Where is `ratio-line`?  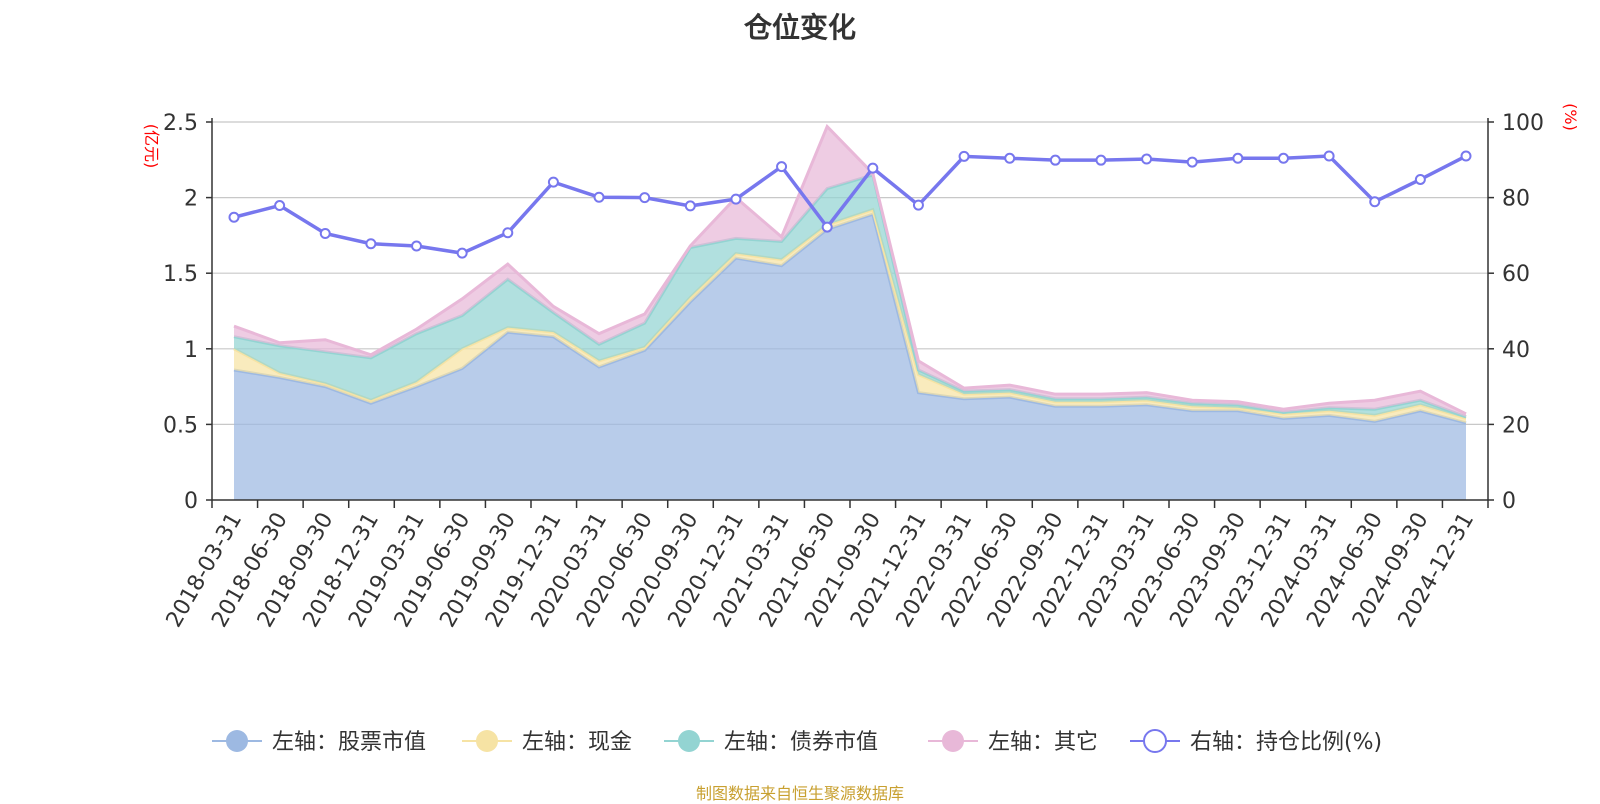
ratio-line is located at coordinates (850, 204).